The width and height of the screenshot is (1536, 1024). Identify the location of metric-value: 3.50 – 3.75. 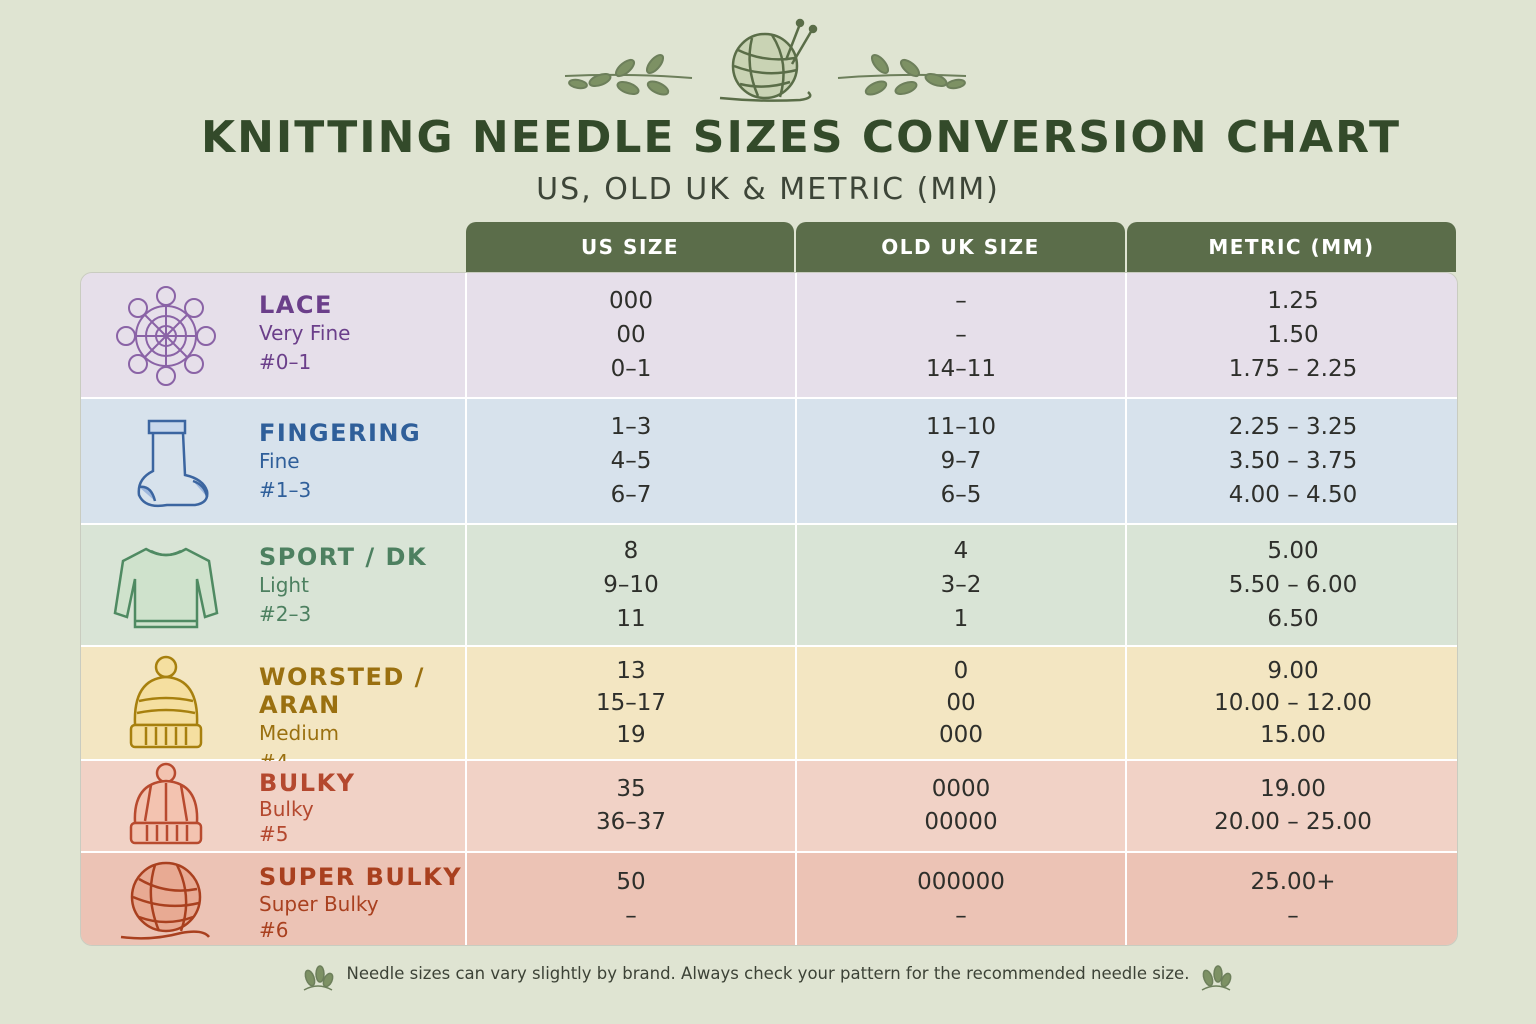
(1293, 461).